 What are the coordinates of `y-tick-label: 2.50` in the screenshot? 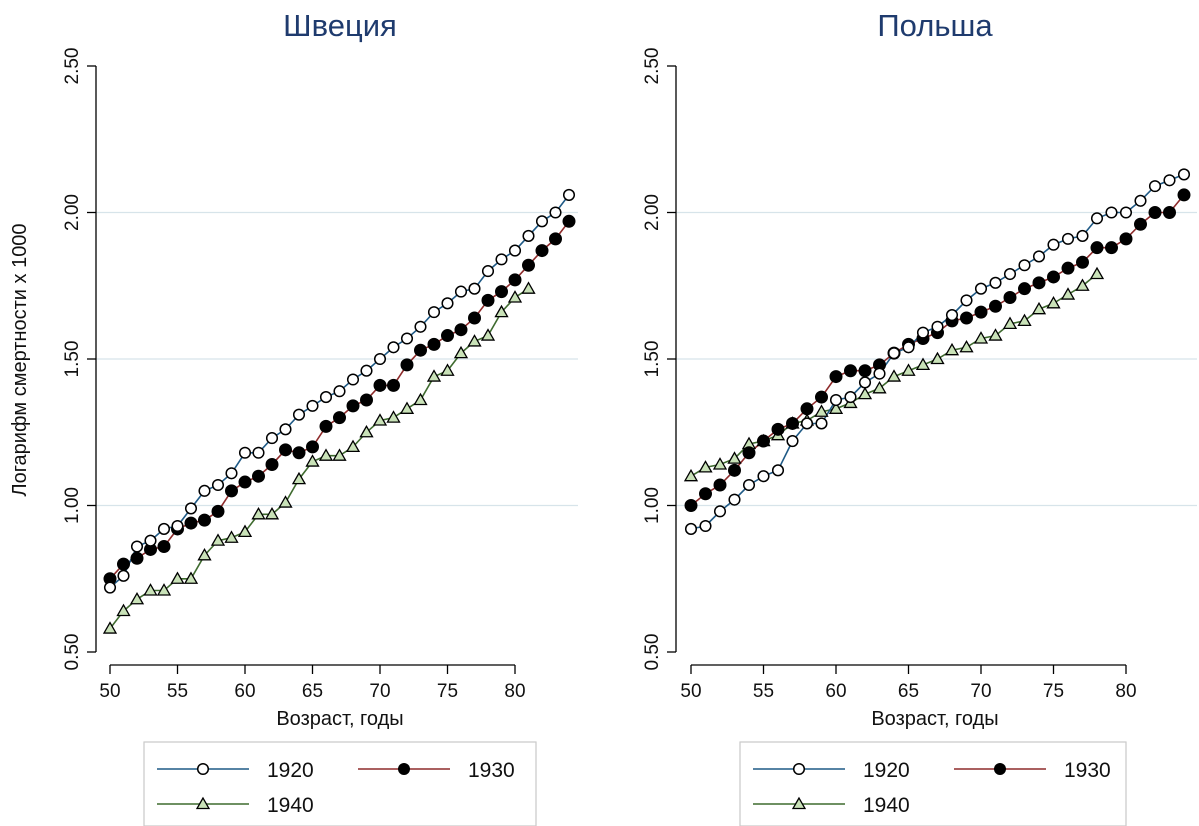 It's located at (652, 66).